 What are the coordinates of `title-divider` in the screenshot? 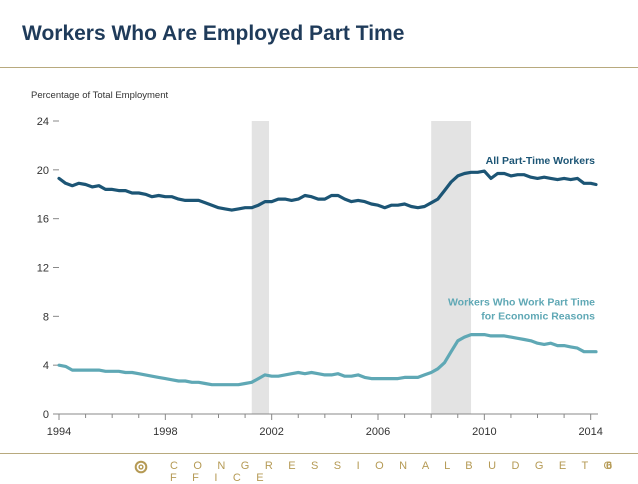 It's located at (319, 67).